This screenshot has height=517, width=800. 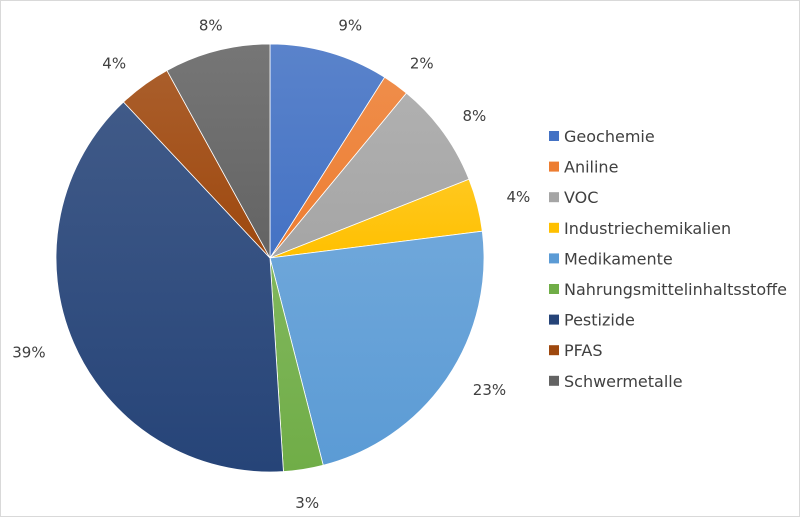 What do you see at coordinates (519, 197) in the screenshot?
I see `data-label-industriechemikalien: 4%` at bounding box center [519, 197].